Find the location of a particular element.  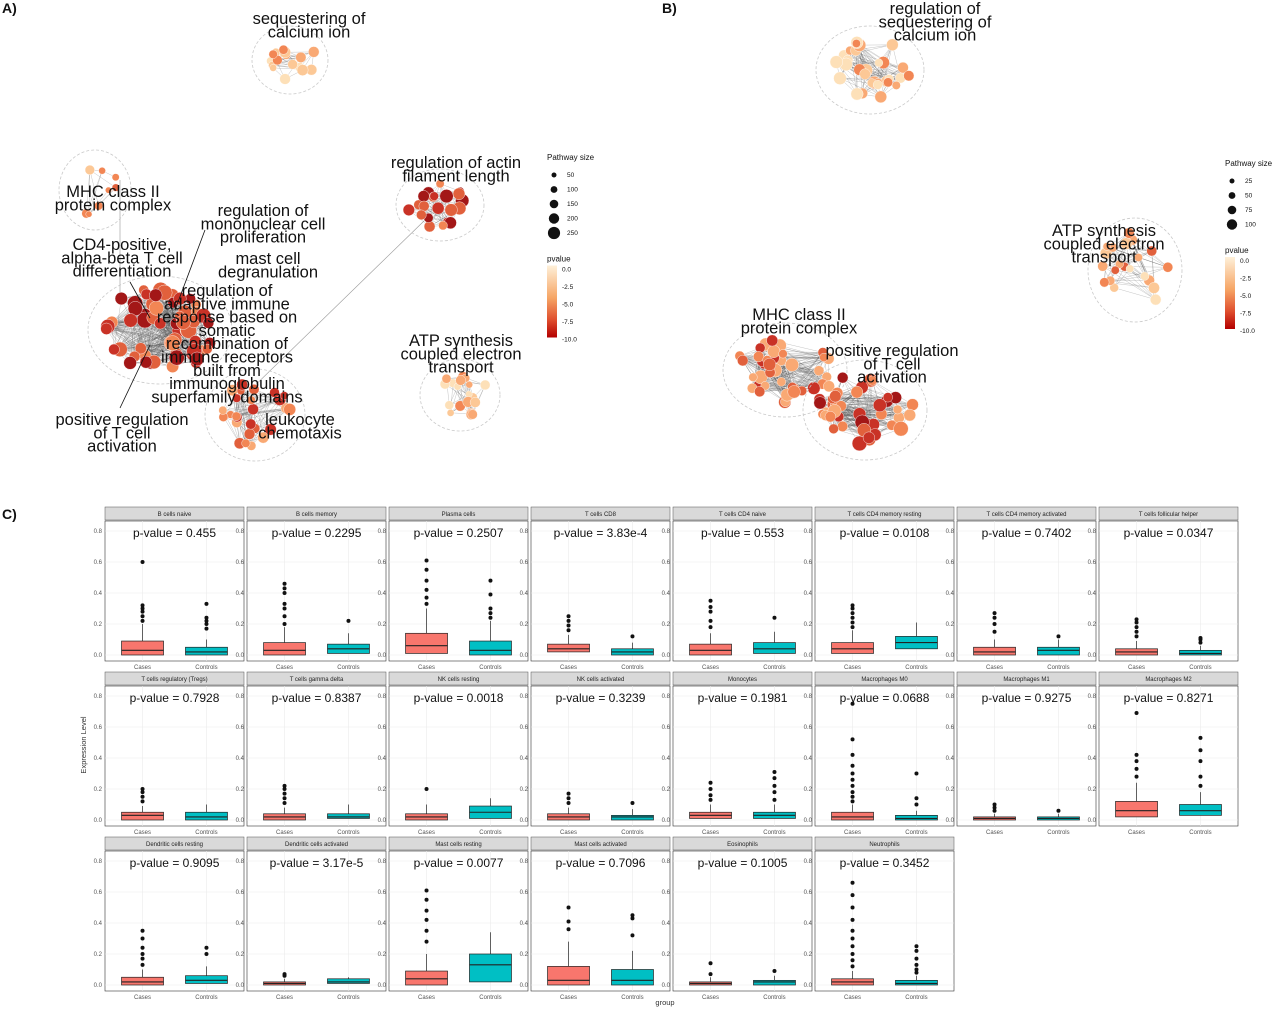

cluster-a-actin-node is located at coordinates (423, 196).